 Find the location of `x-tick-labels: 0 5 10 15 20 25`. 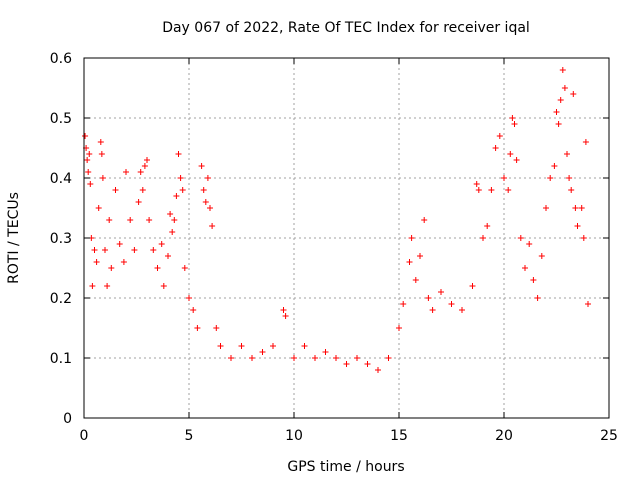

x-tick-labels: 0 5 10 15 20 25 is located at coordinates (349, 436).